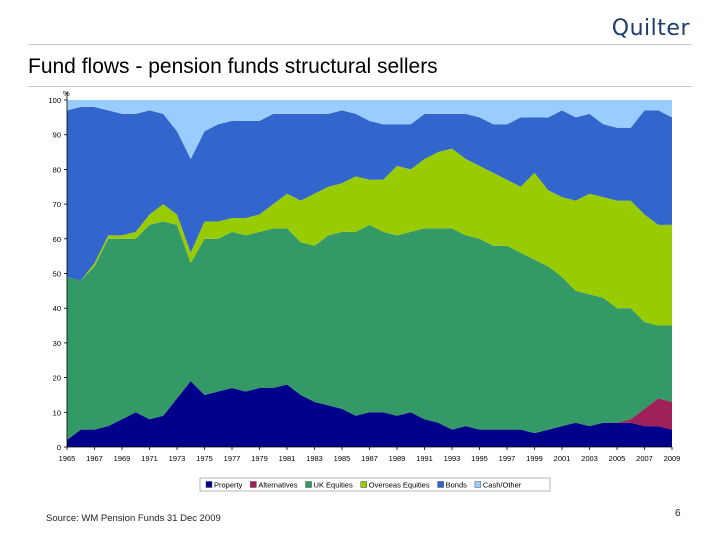 Image resolution: width=720 pixels, height=540 pixels. What do you see at coordinates (479, 458) in the screenshot?
I see `x-tick-label: 1995` at bounding box center [479, 458].